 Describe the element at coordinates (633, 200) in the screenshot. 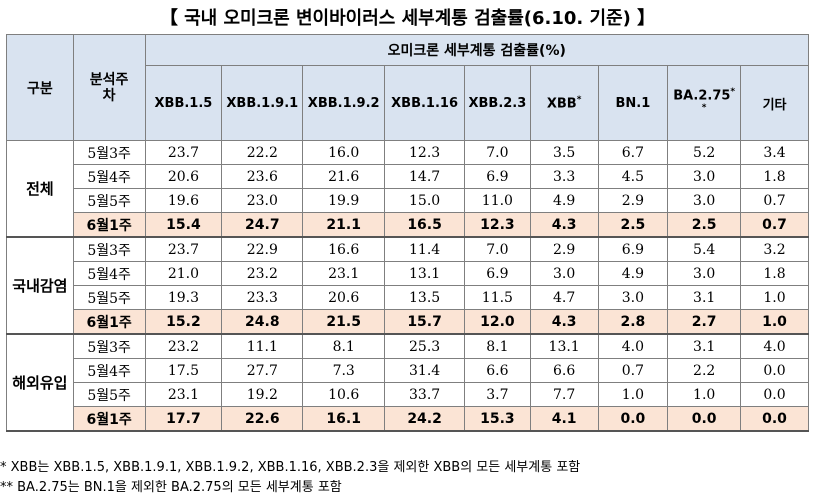

I see `rate-cell: 2.9` at that location.